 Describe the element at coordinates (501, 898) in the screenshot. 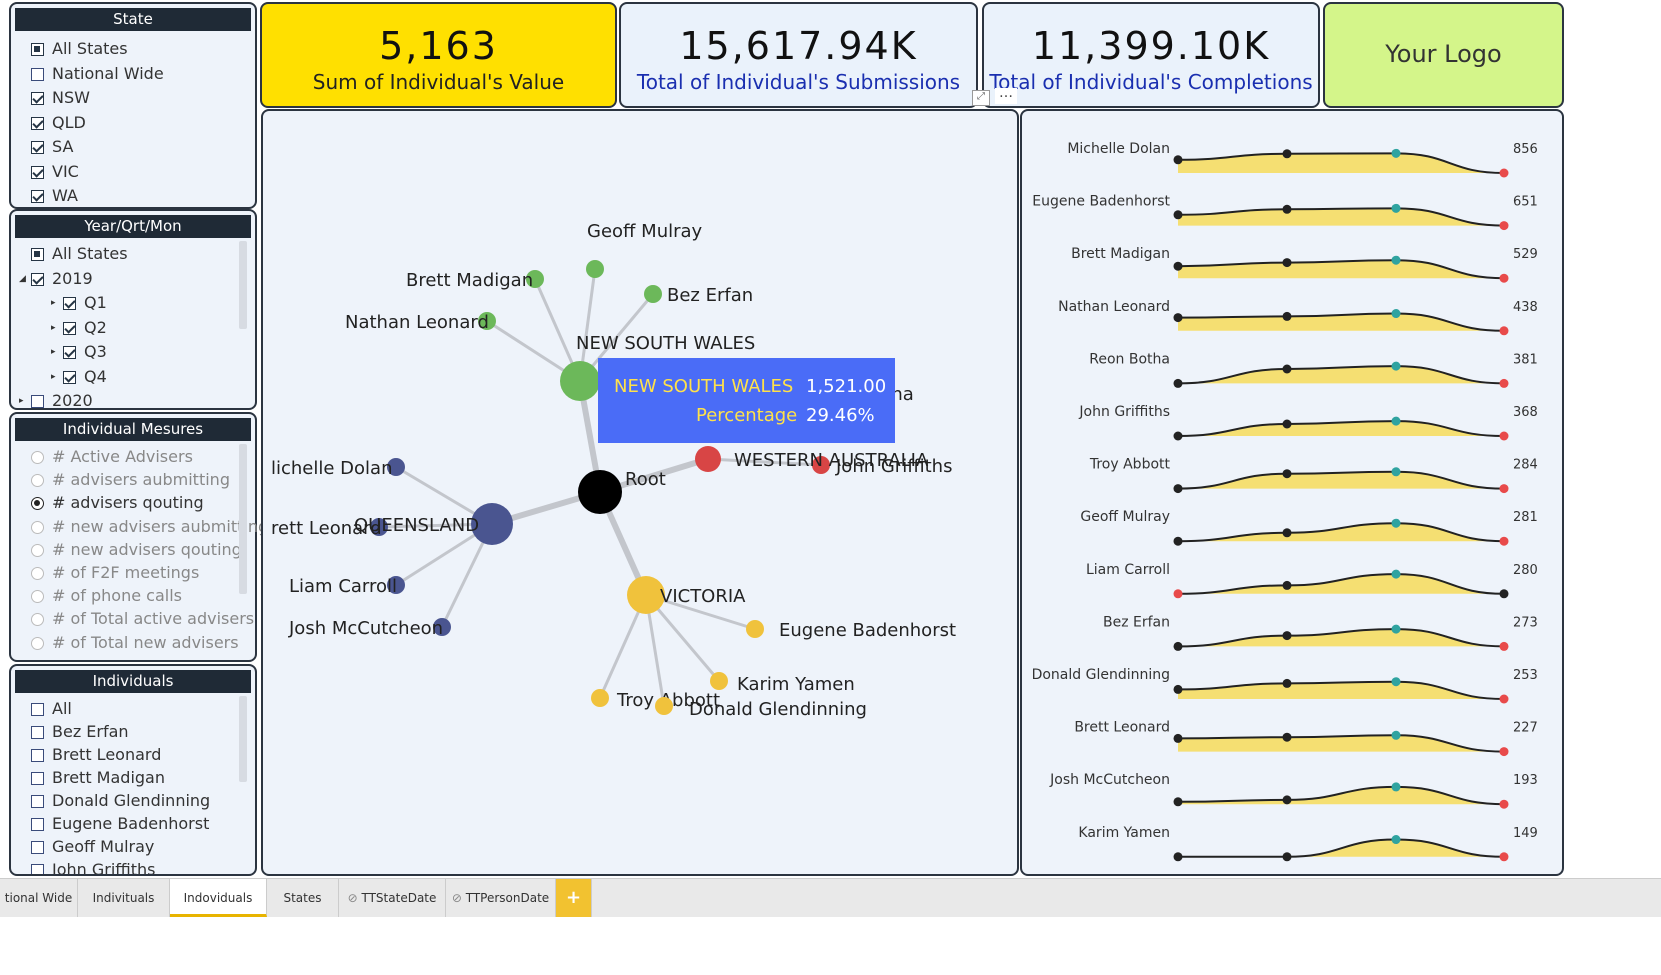

I see `page-tab: ⊘ TTPersonDate` at that location.